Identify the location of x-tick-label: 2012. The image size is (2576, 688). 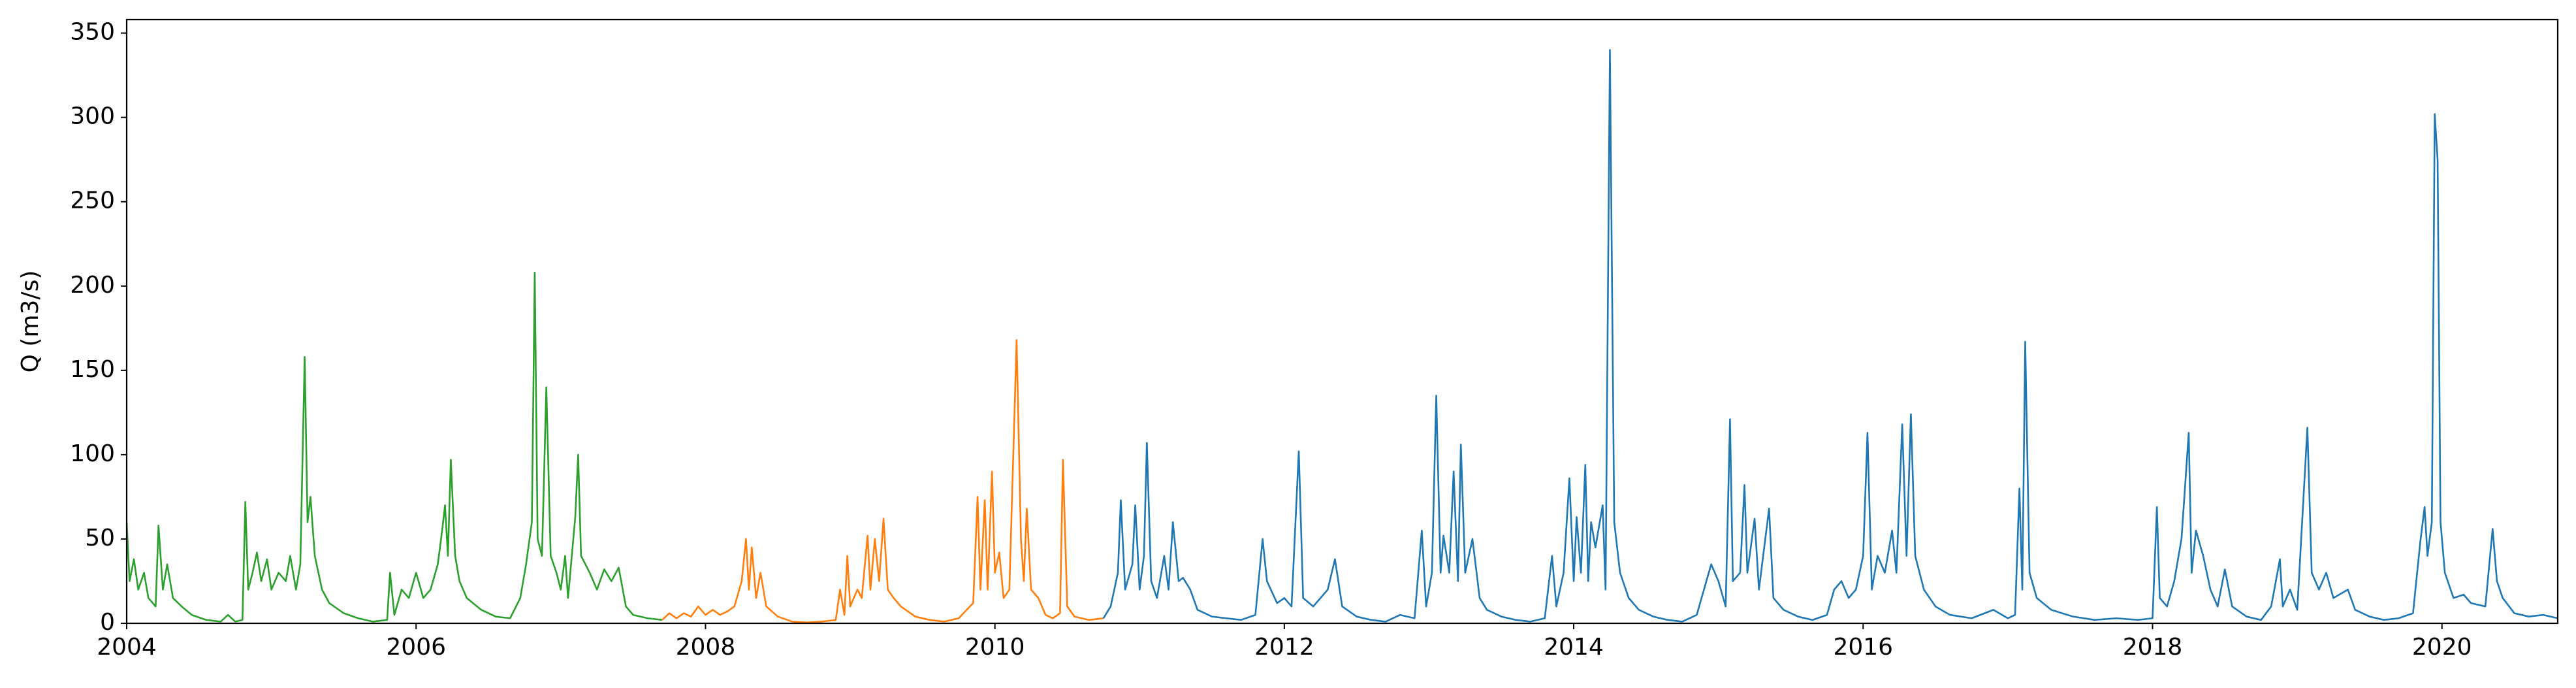
(1284, 647).